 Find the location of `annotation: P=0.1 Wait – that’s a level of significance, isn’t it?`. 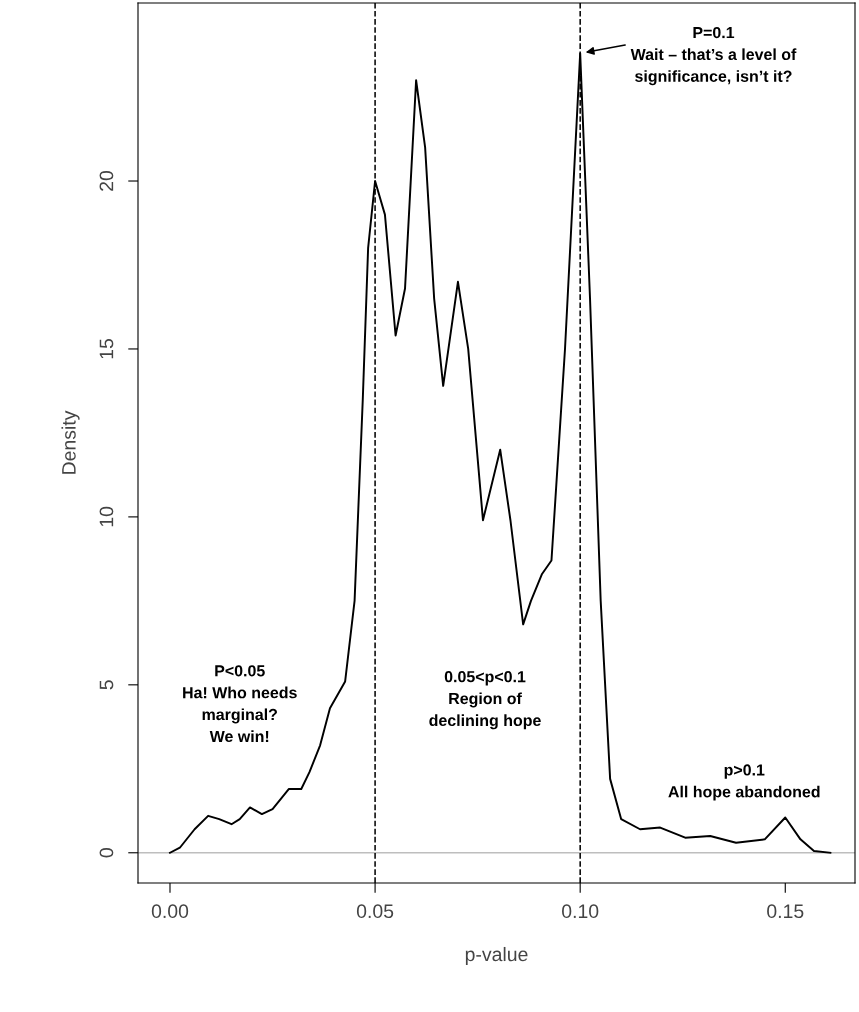

annotation: P=0.1 Wait – that’s a level of significance, isn’t it? is located at coordinates (713, 56).